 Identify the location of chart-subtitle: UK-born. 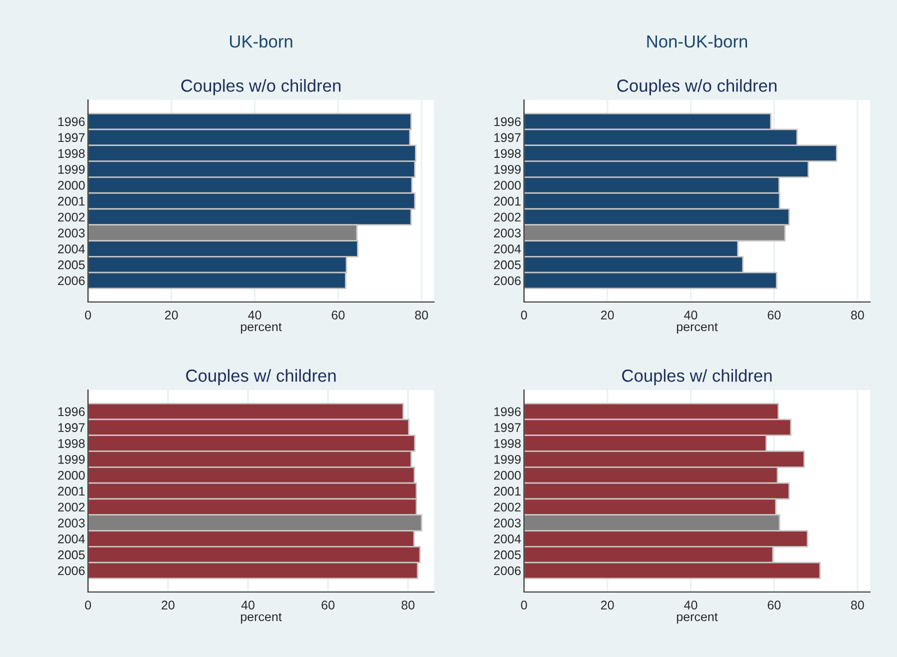
(261, 41).